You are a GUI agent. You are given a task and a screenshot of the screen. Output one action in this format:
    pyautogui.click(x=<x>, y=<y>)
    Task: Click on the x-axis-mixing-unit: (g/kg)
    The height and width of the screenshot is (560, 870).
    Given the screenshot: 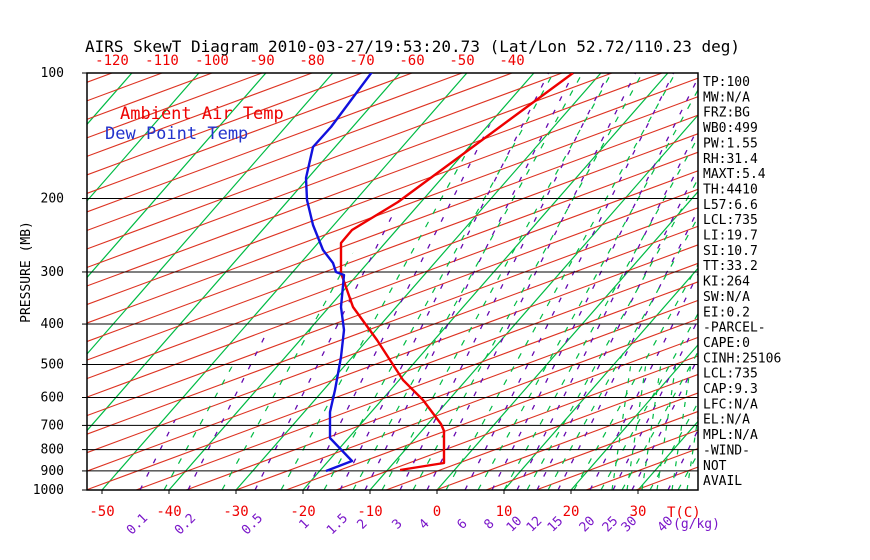 What is the action you would take?
    pyautogui.click(x=696, y=524)
    